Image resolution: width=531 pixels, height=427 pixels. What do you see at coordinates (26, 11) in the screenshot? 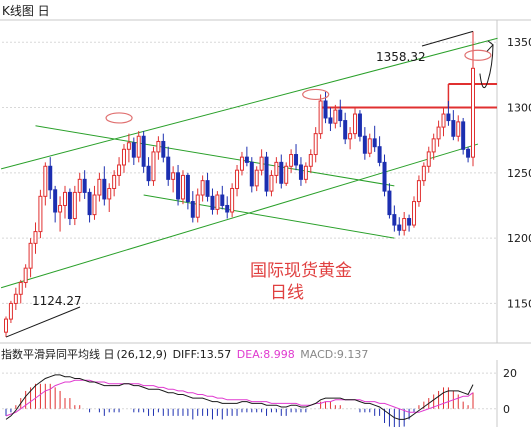
I see `page-title: K线图 日` at bounding box center [26, 11].